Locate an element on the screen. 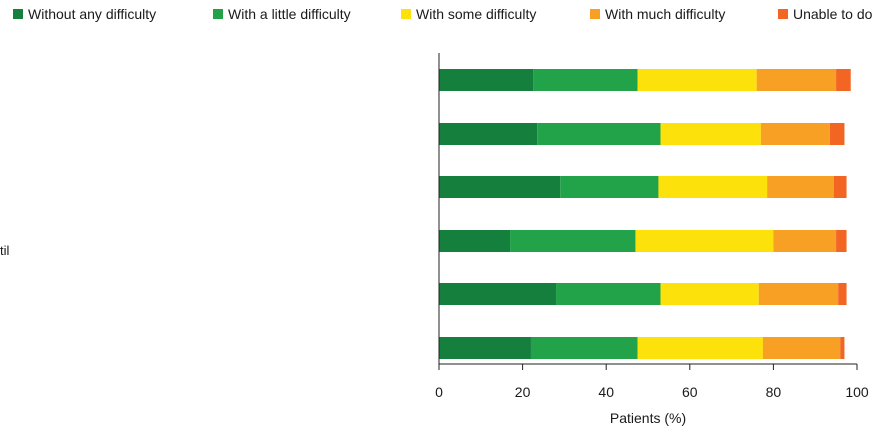  bar-segment-r2-s5 is located at coordinates (837, 134).